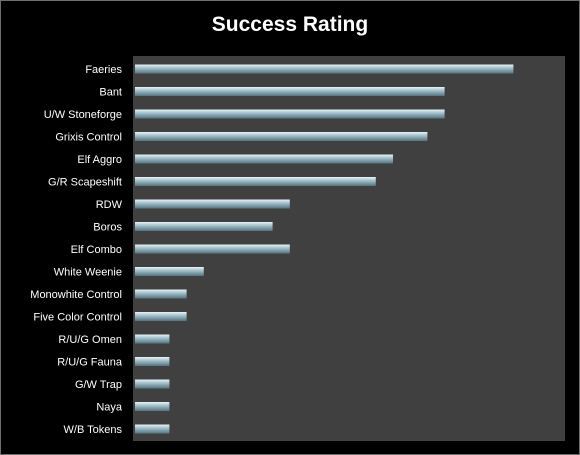  What do you see at coordinates (90, 363) in the screenshot?
I see `category-label: R/U/G Fauna` at bounding box center [90, 363].